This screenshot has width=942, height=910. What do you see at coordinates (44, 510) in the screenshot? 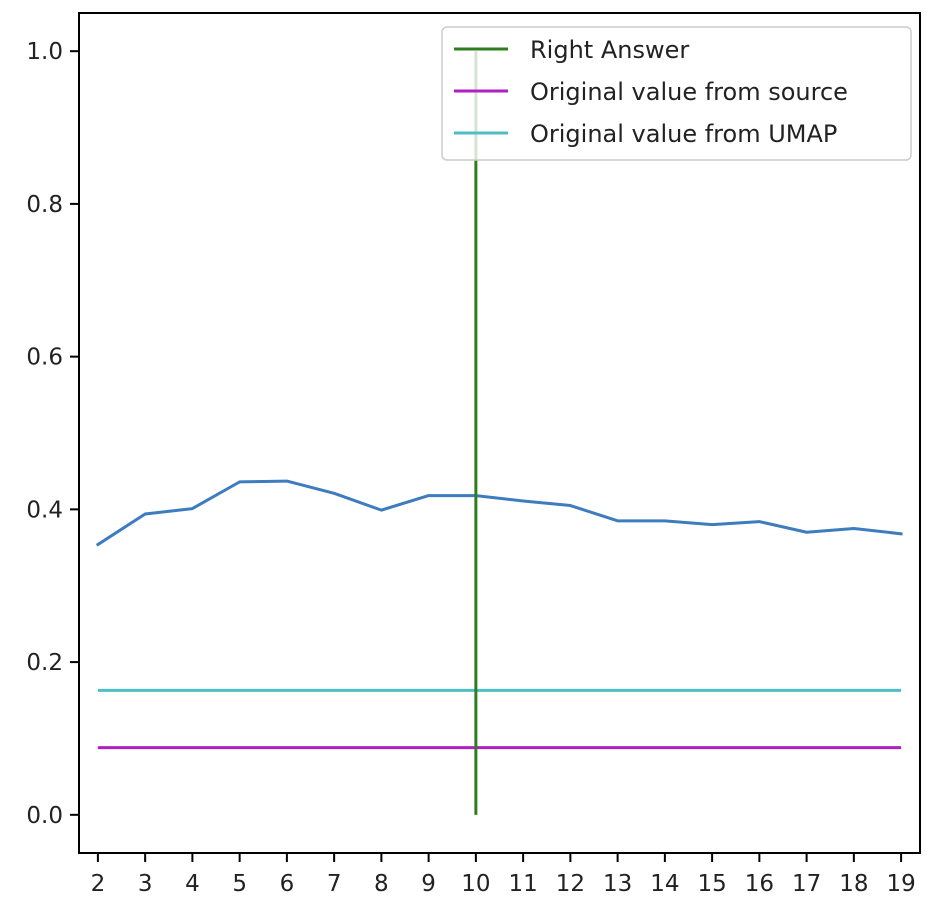
I see `y-tick-label: 0.4` at bounding box center [44, 510].